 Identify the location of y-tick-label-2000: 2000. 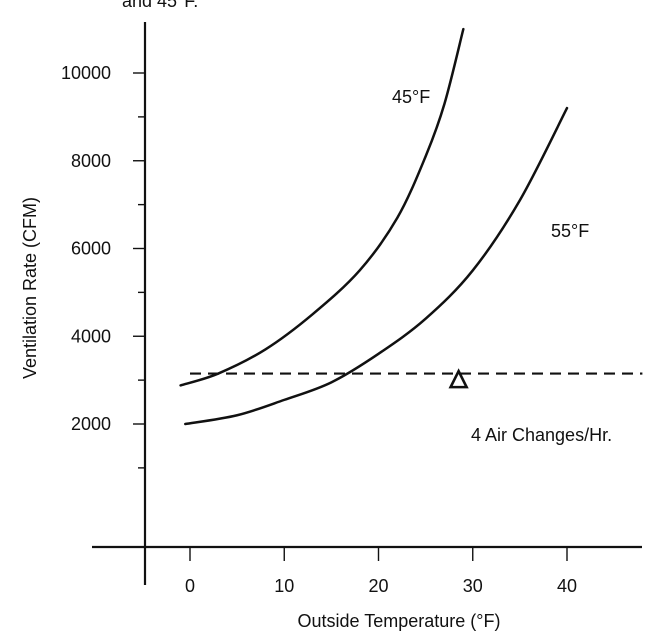
(91, 424).